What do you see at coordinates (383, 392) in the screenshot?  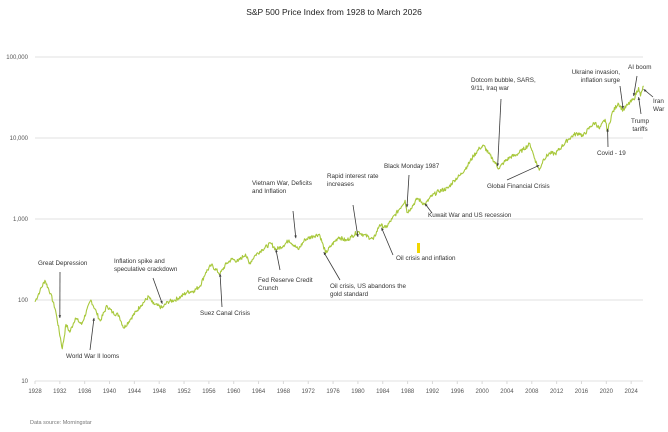 I see `x-tick-label: 1984` at bounding box center [383, 392].